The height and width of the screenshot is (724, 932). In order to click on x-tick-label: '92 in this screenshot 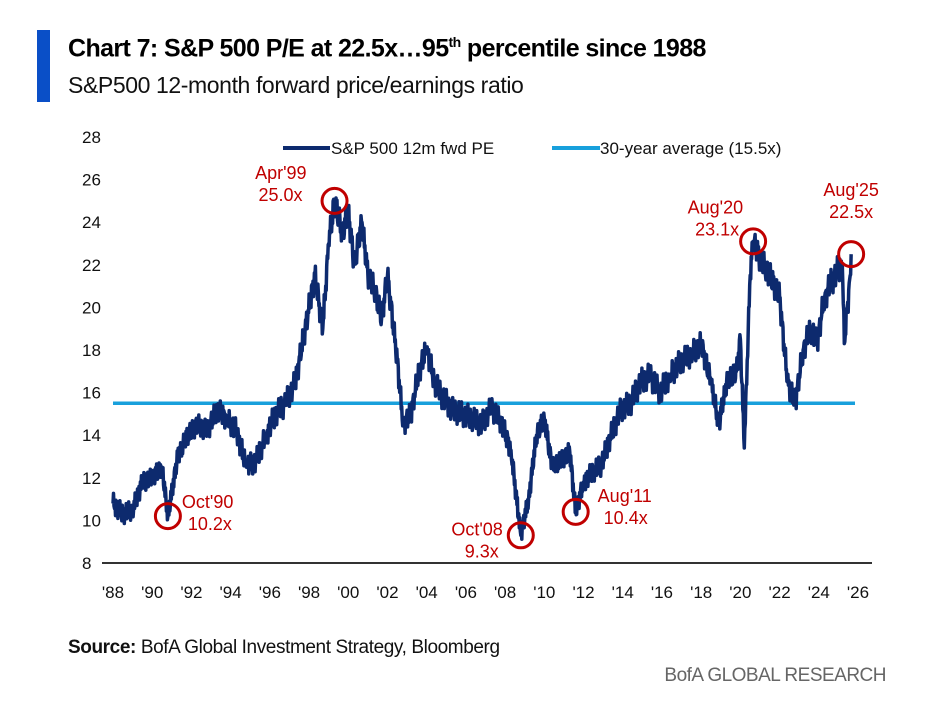, I will do `click(191, 592)`.